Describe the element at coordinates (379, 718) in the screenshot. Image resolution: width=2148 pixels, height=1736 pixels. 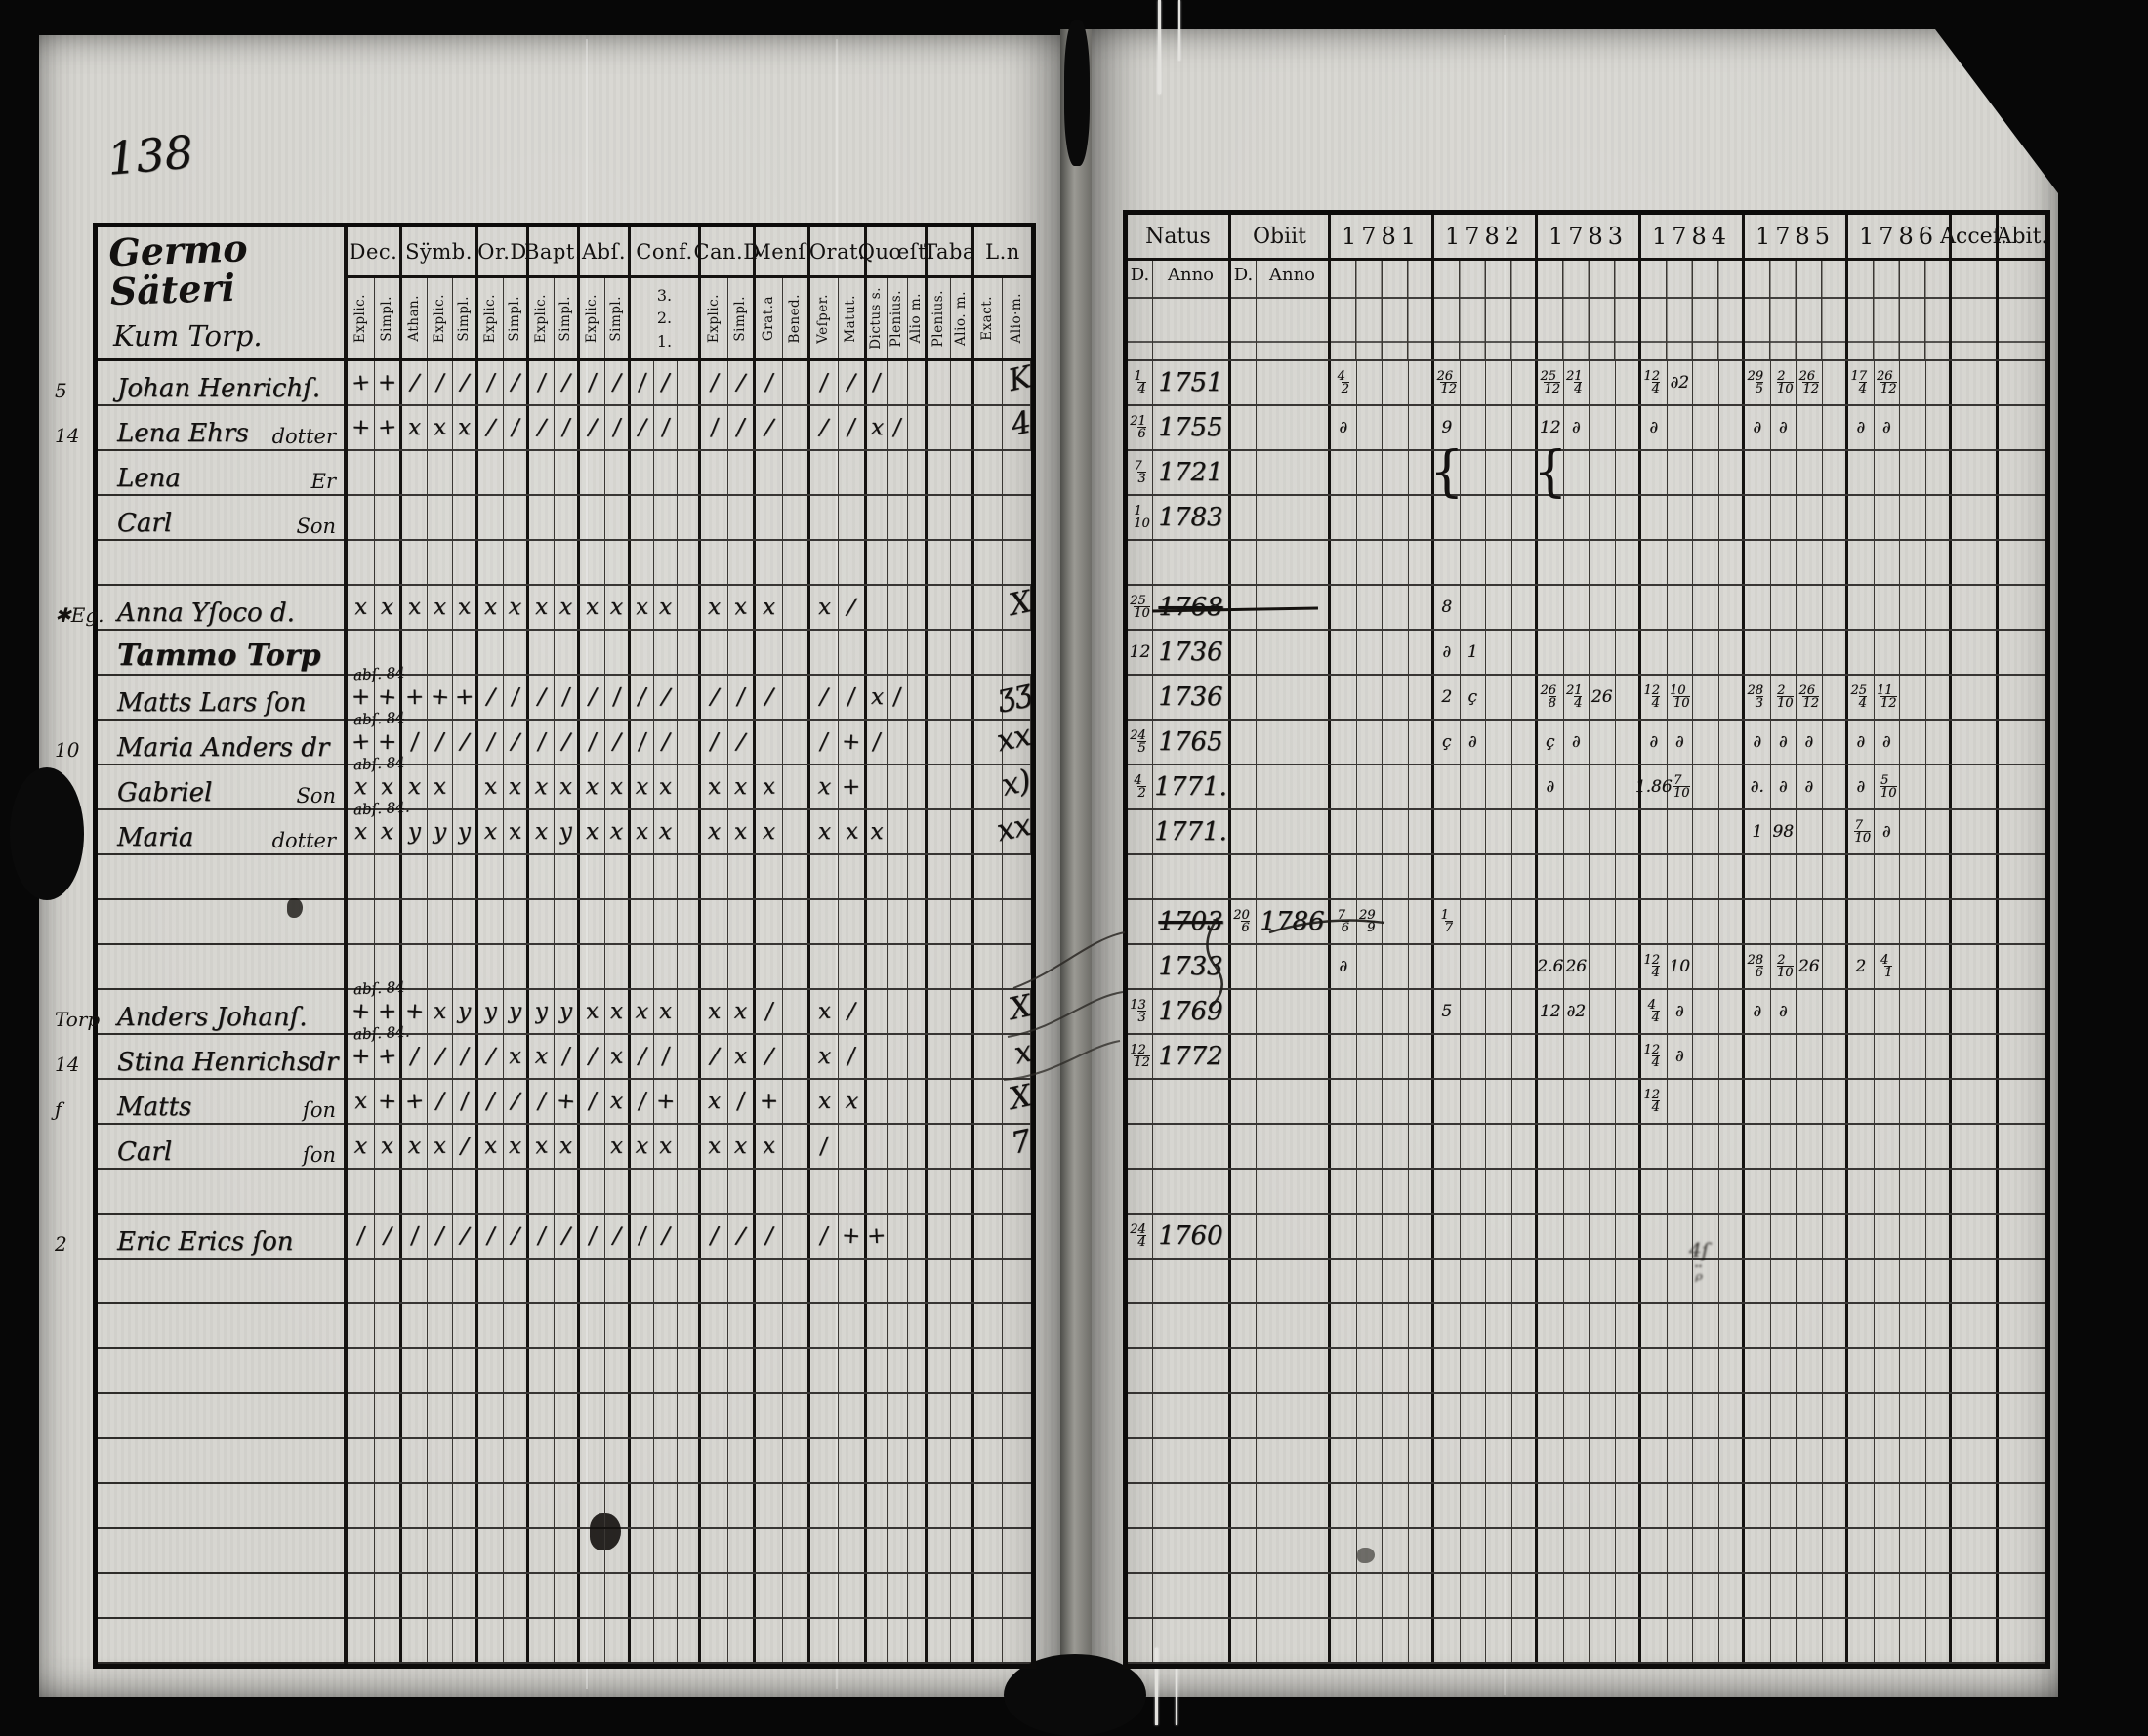
I see `absence-annotation: abſ. 84` at that location.